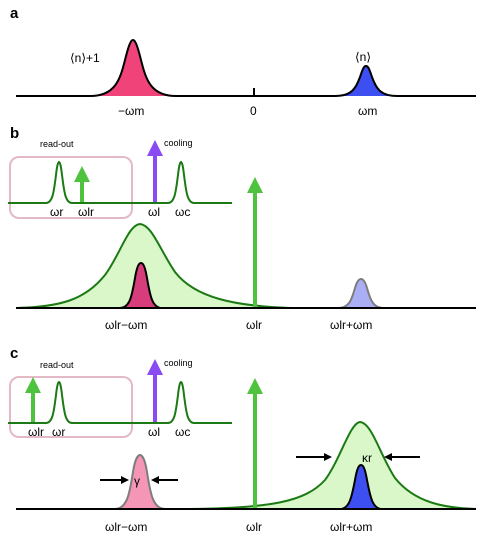 The width and height of the screenshot is (486, 551). Describe the element at coordinates (367, 111) in the screenshot. I see `panel-a-tick-wm: ωm` at that location.